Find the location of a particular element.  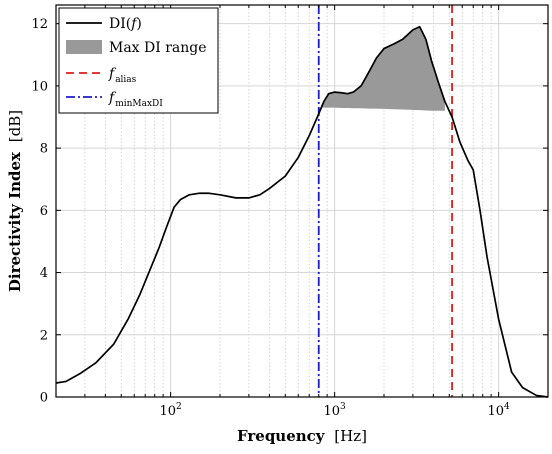

legend-label-italic: f is located at coordinates (134, 24).